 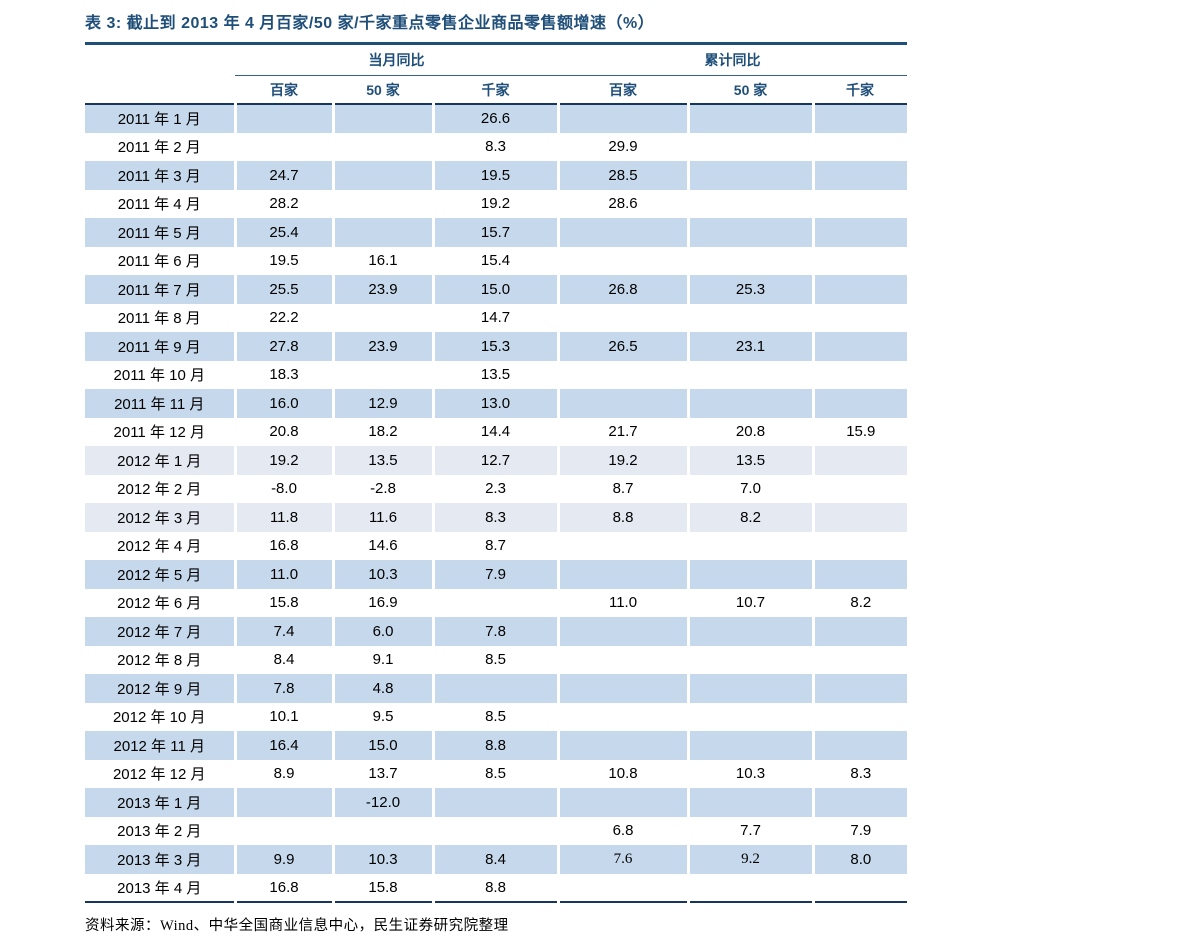 What do you see at coordinates (285, 203) in the screenshot?
I see `value-cell: 28.2` at bounding box center [285, 203].